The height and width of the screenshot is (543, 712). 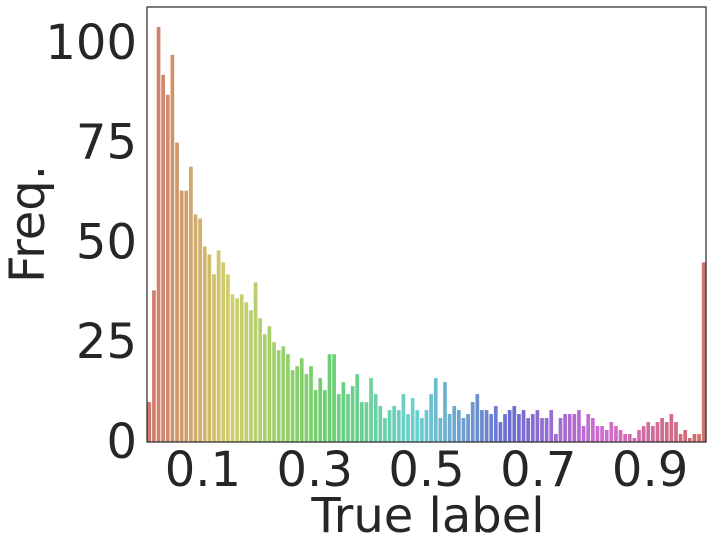 I want to click on x-tick-label: 0.5, so click(x=426, y=470).